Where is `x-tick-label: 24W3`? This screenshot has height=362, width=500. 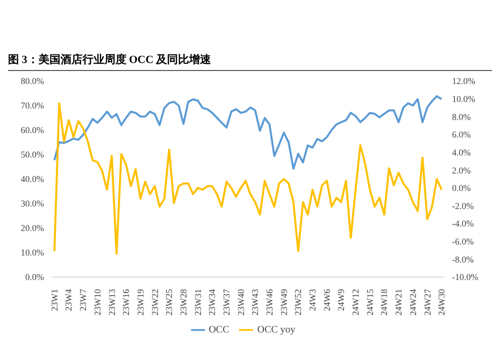 x-tick-label: 24W3 is located at coordinates (313, 299).